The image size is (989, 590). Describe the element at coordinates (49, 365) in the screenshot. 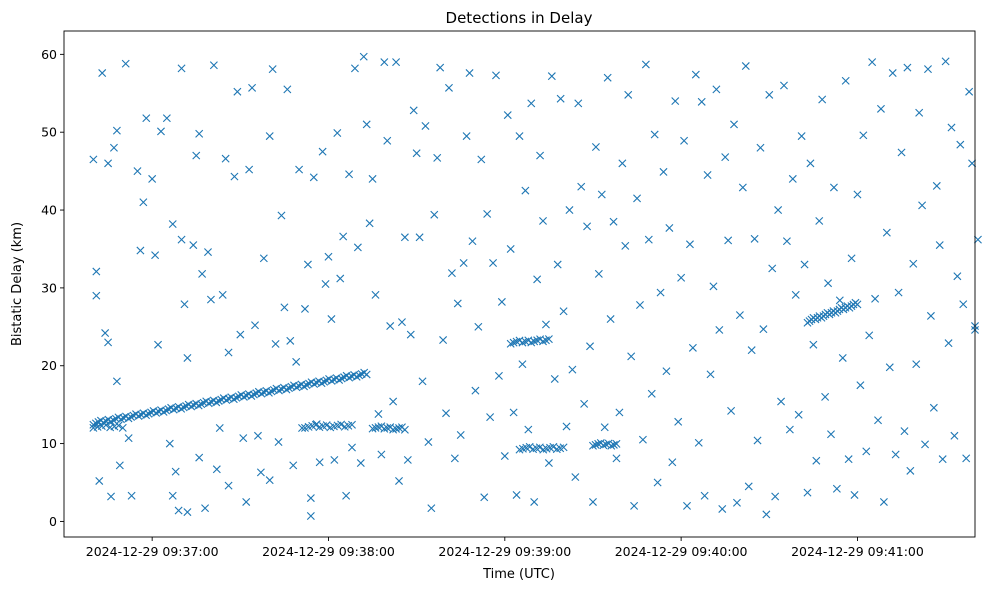

I see `y-tick-label: 20` at that location.